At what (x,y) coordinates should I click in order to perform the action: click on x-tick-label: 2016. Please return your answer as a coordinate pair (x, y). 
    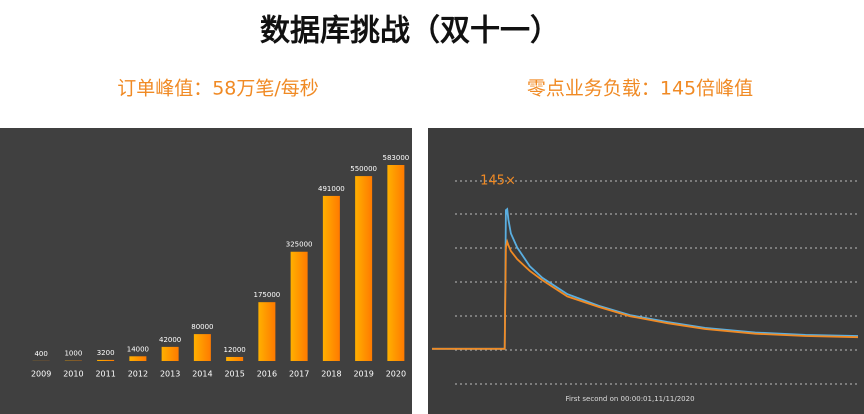
    Looking at the image, I should click on (267, 374).